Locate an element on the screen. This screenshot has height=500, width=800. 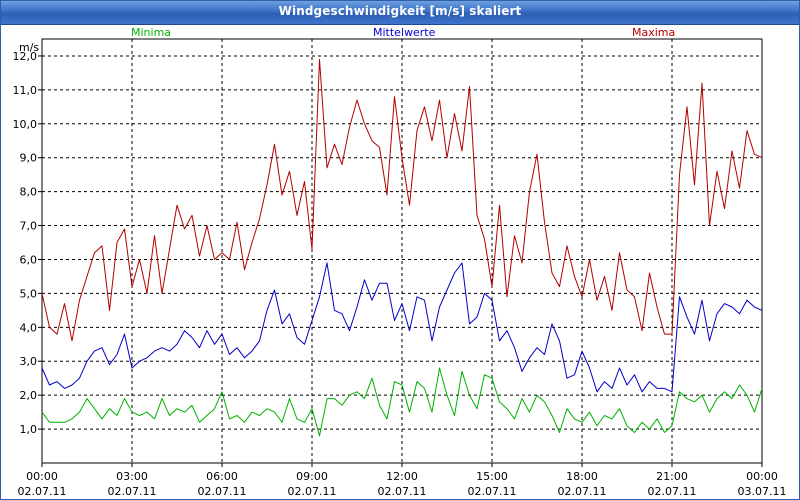
y-tick-label: 2,0 is located at coordinates (29, 395).